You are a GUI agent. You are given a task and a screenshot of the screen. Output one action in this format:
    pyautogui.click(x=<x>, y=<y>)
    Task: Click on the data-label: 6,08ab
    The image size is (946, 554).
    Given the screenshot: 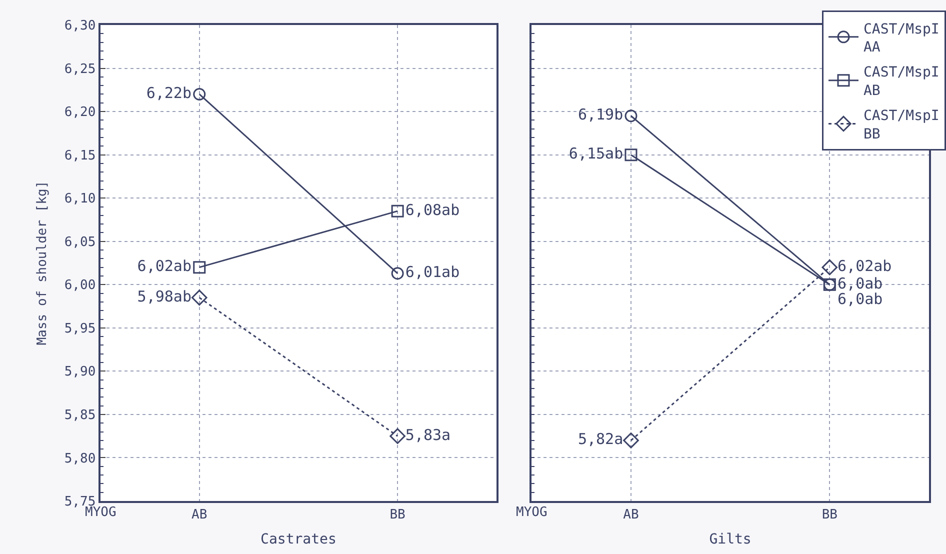 What is the action you would take?
    pyautogui.click(x=432, y=209)
    